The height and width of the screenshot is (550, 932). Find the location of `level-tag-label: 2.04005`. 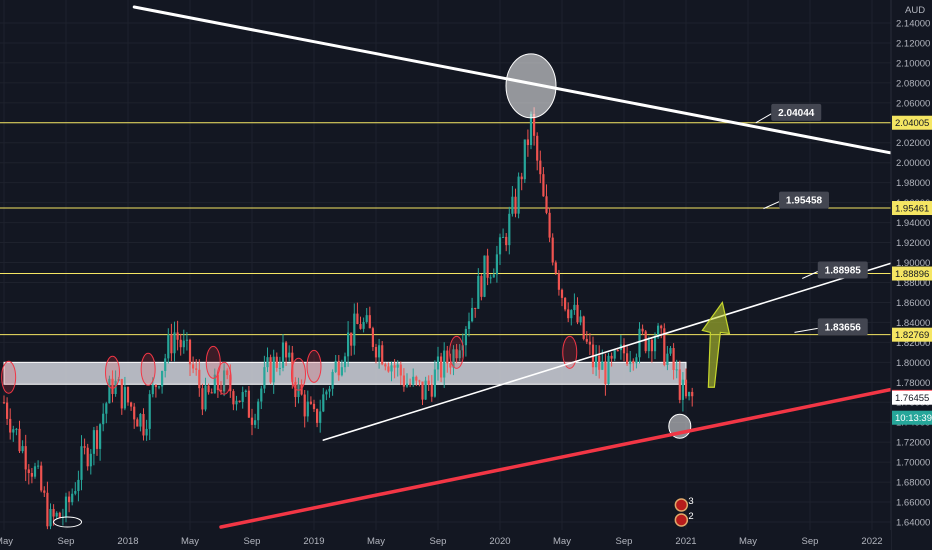

level-tag-label: 2.04005 is located at coordinates (912, 123).